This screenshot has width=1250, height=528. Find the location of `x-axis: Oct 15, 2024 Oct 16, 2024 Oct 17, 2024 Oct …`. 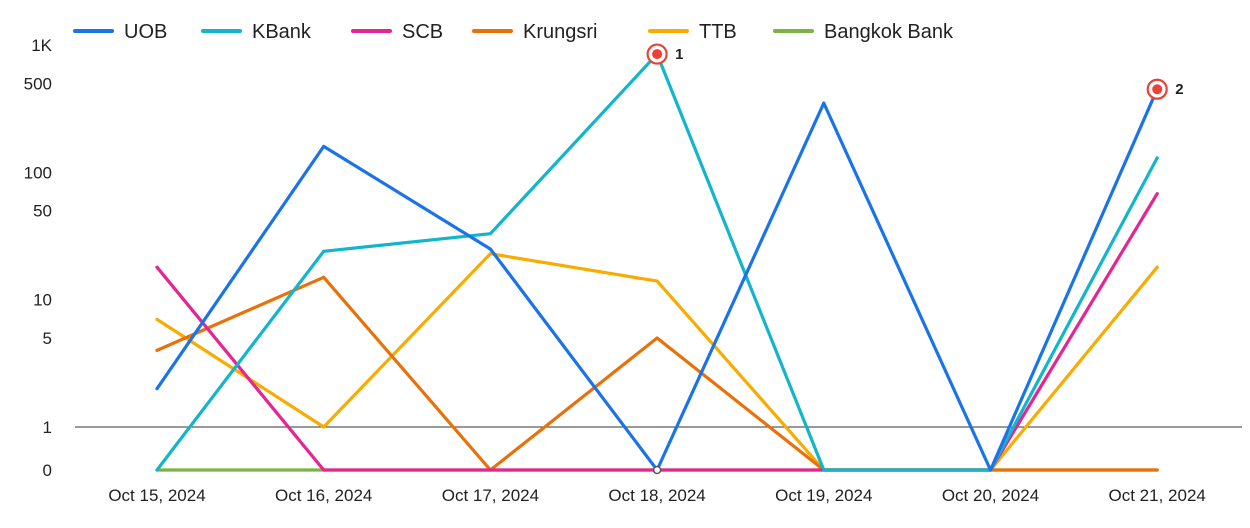

x-axis: Oct 15, 2024 Oct 16, 2024 Oct 17, 2024 Oct … is located at coordinates (657, 495).